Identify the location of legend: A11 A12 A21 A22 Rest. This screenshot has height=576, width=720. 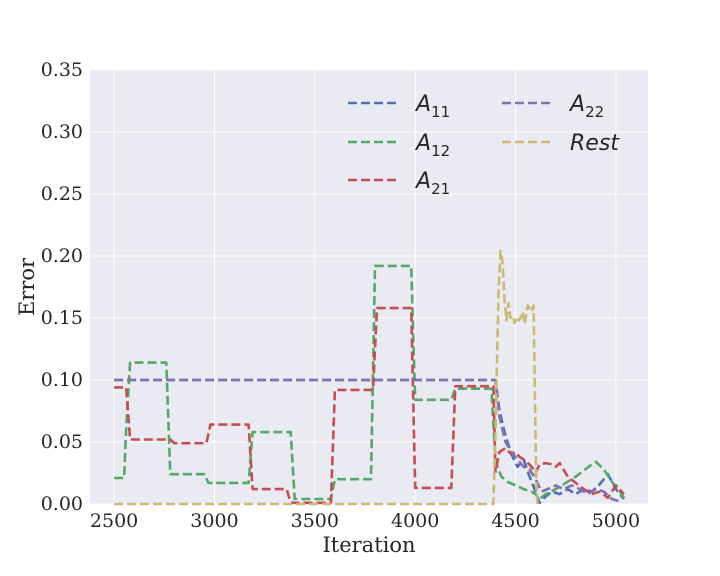
(484, 145).